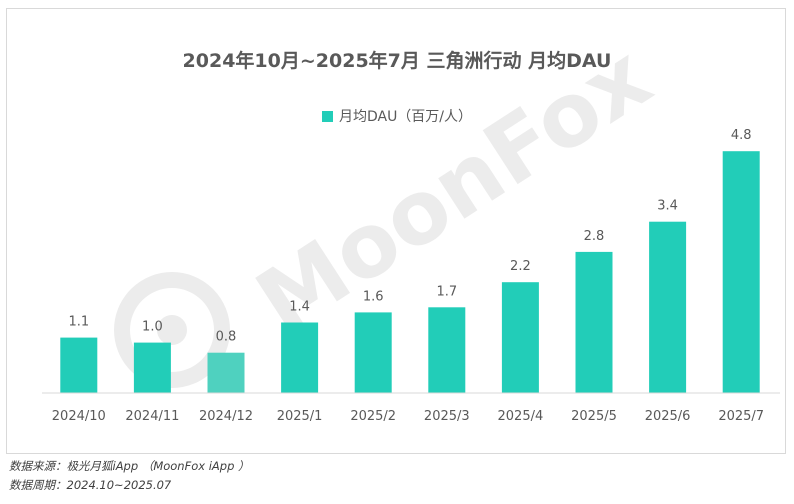 The width and height of the screenshot is (794, 504). I want to click on legend-label: 月均DAU（百万/人）, so click(405, 117).